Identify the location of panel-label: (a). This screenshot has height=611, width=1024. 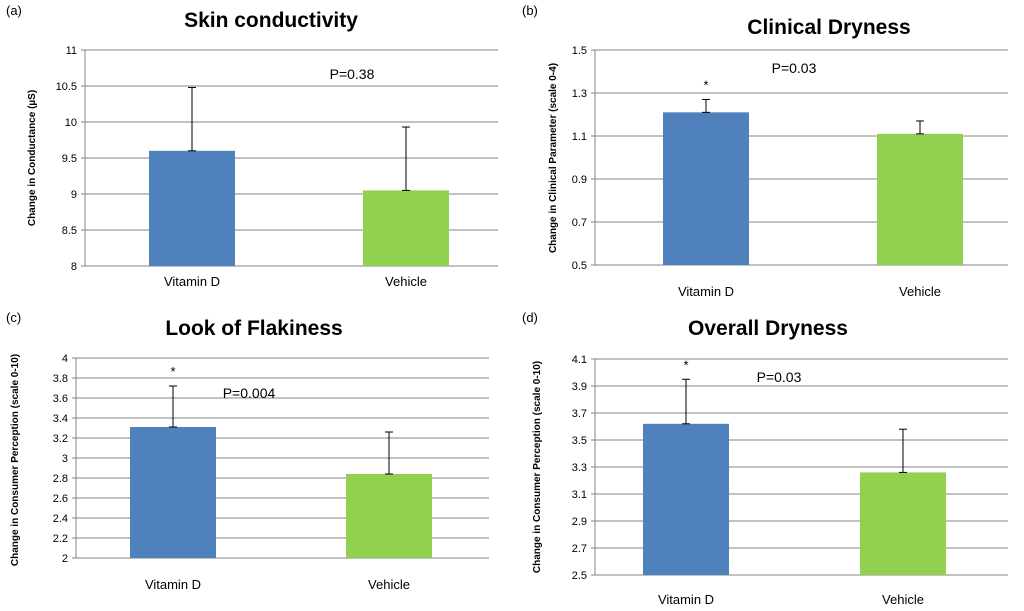
(14, 10).